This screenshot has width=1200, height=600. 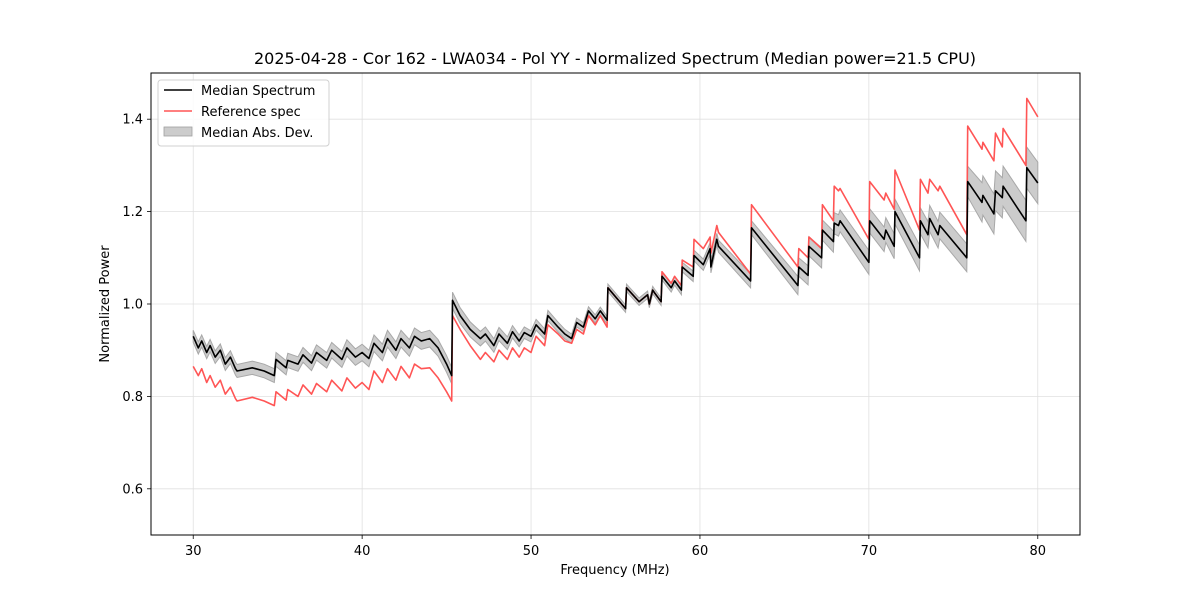 I want to click on y-tick-label: 1.2, so click(x=132, y=212).